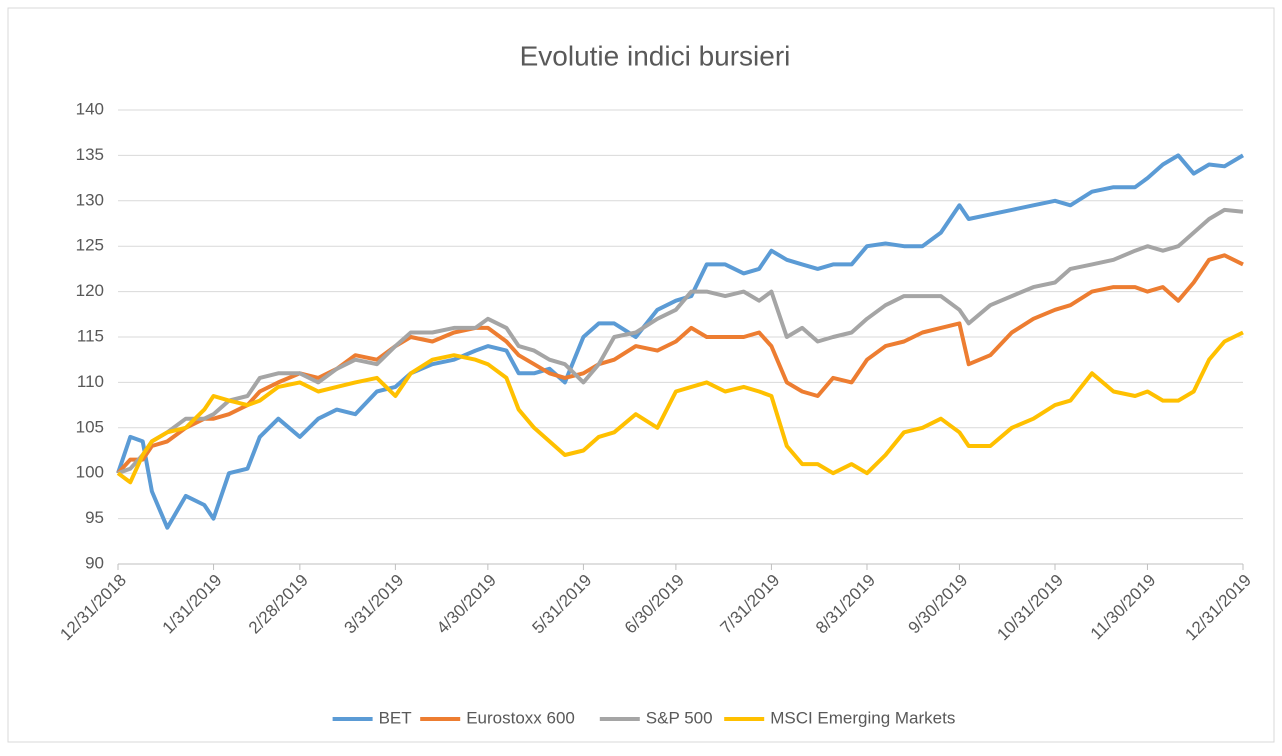  I want to click on y-tick-label: 125, so click(90, 245).